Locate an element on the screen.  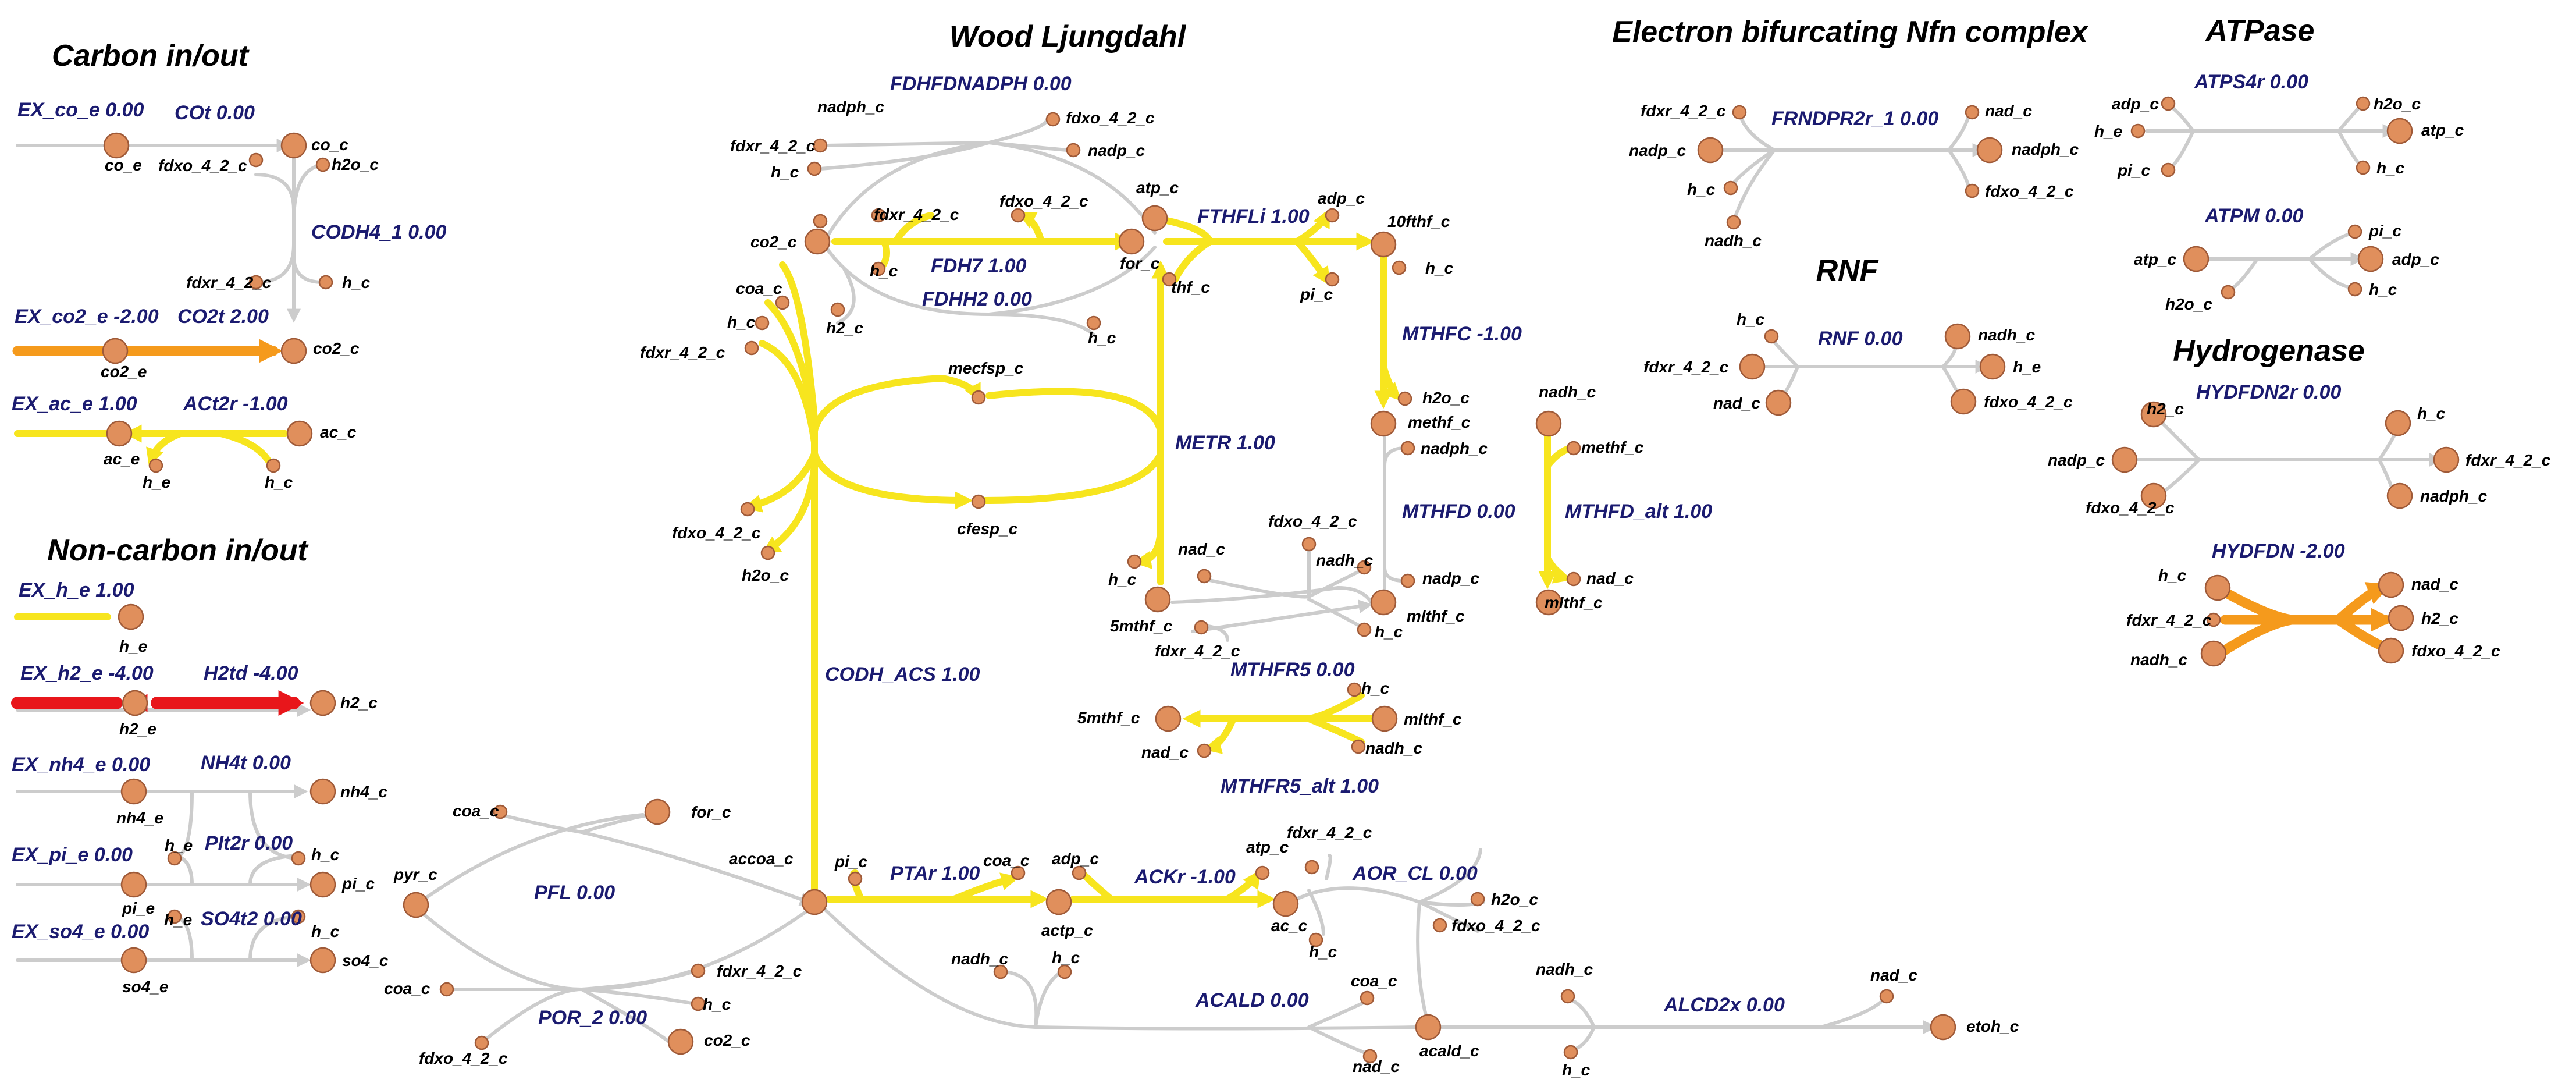
node-h2_c is located at coordinates (322, 703).